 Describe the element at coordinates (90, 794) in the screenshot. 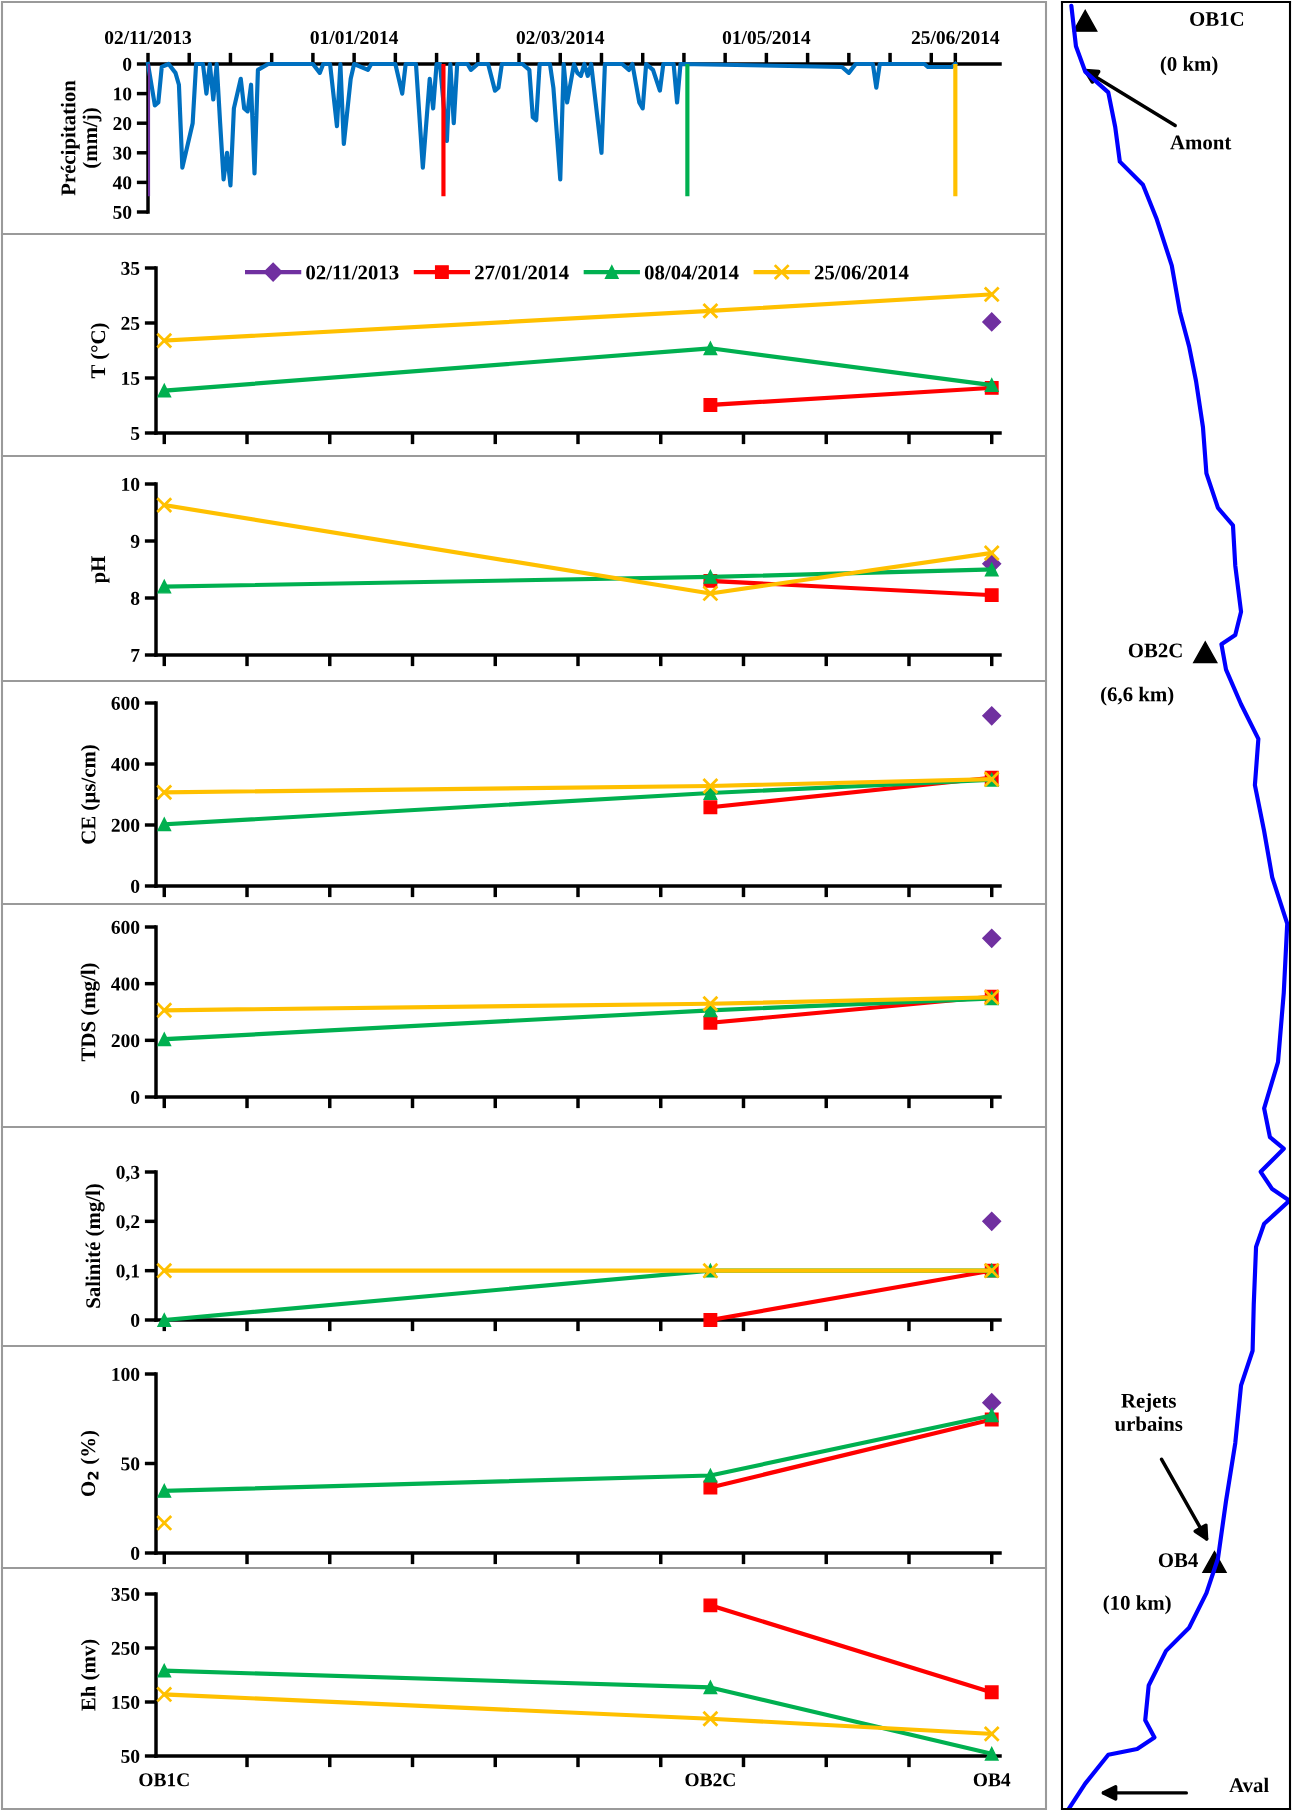

I see `y-axis-title: CE (µs/cm)` at that location.